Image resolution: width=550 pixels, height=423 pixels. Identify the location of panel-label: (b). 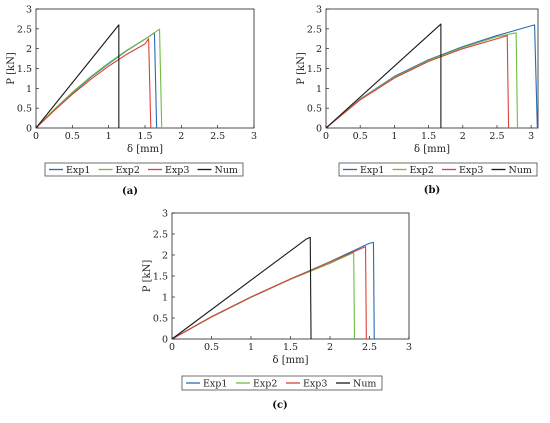
(432, 190).